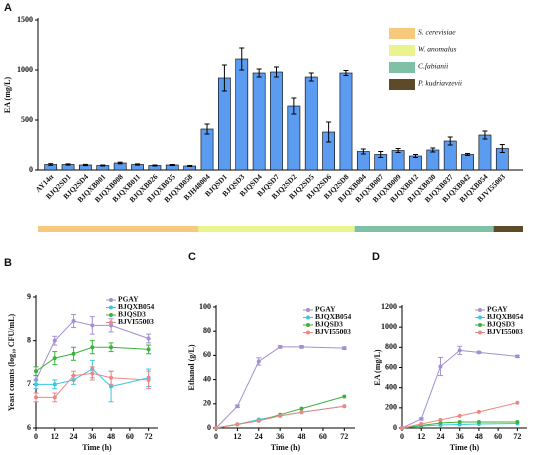  Describe the element at coordinates (191, 367) in the screenshot. I see `y-axis-label: Ethanol (g/L)` at that location.